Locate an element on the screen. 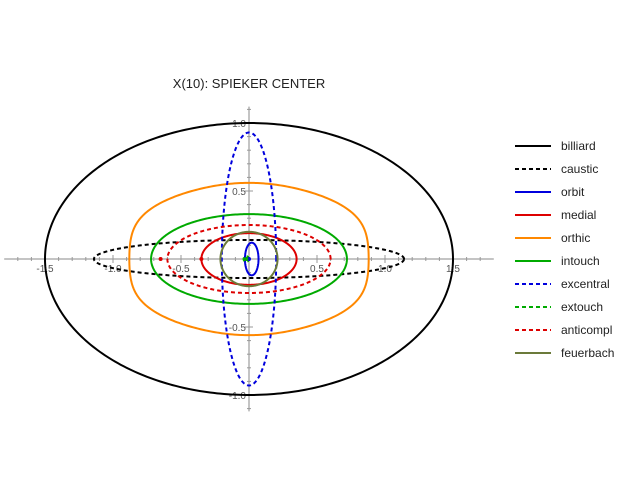  curve-extouch is located at coordinates (246, 259).